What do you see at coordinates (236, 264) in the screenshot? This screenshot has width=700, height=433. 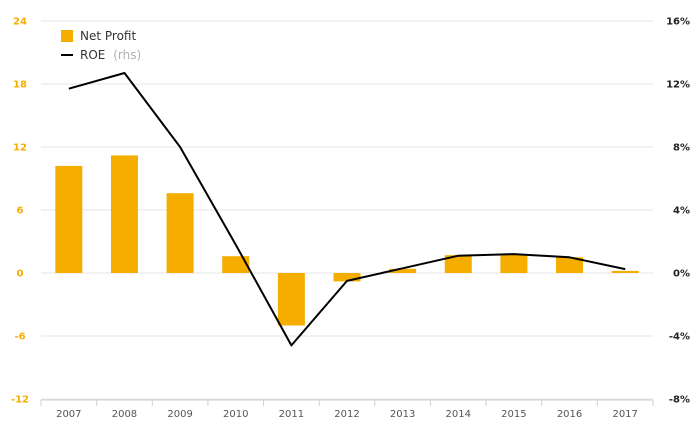 I see `bar-2010` at bounding box center [236, 264].